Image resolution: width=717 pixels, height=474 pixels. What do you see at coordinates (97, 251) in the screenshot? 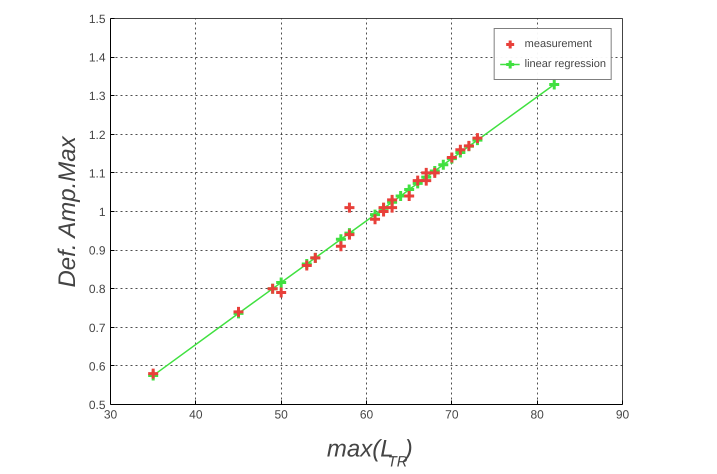
I see `y-tick-label: 0.9` at bounding box center [97, 251].